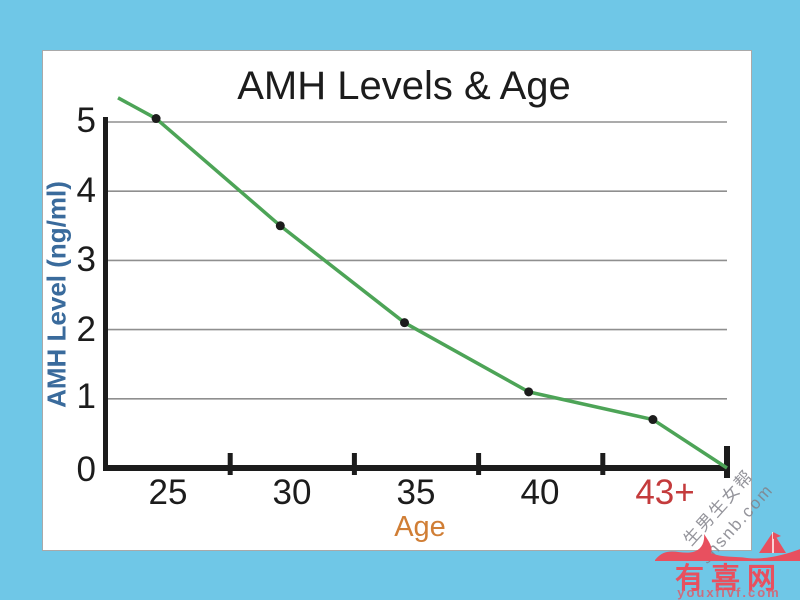 Image resolution: width=800 pixels, height=600 pixels. What do you see at coordinates (86, 259) in the screenshot?
I see `y-tick-label-3: 3` at bounding box center [86, 259].